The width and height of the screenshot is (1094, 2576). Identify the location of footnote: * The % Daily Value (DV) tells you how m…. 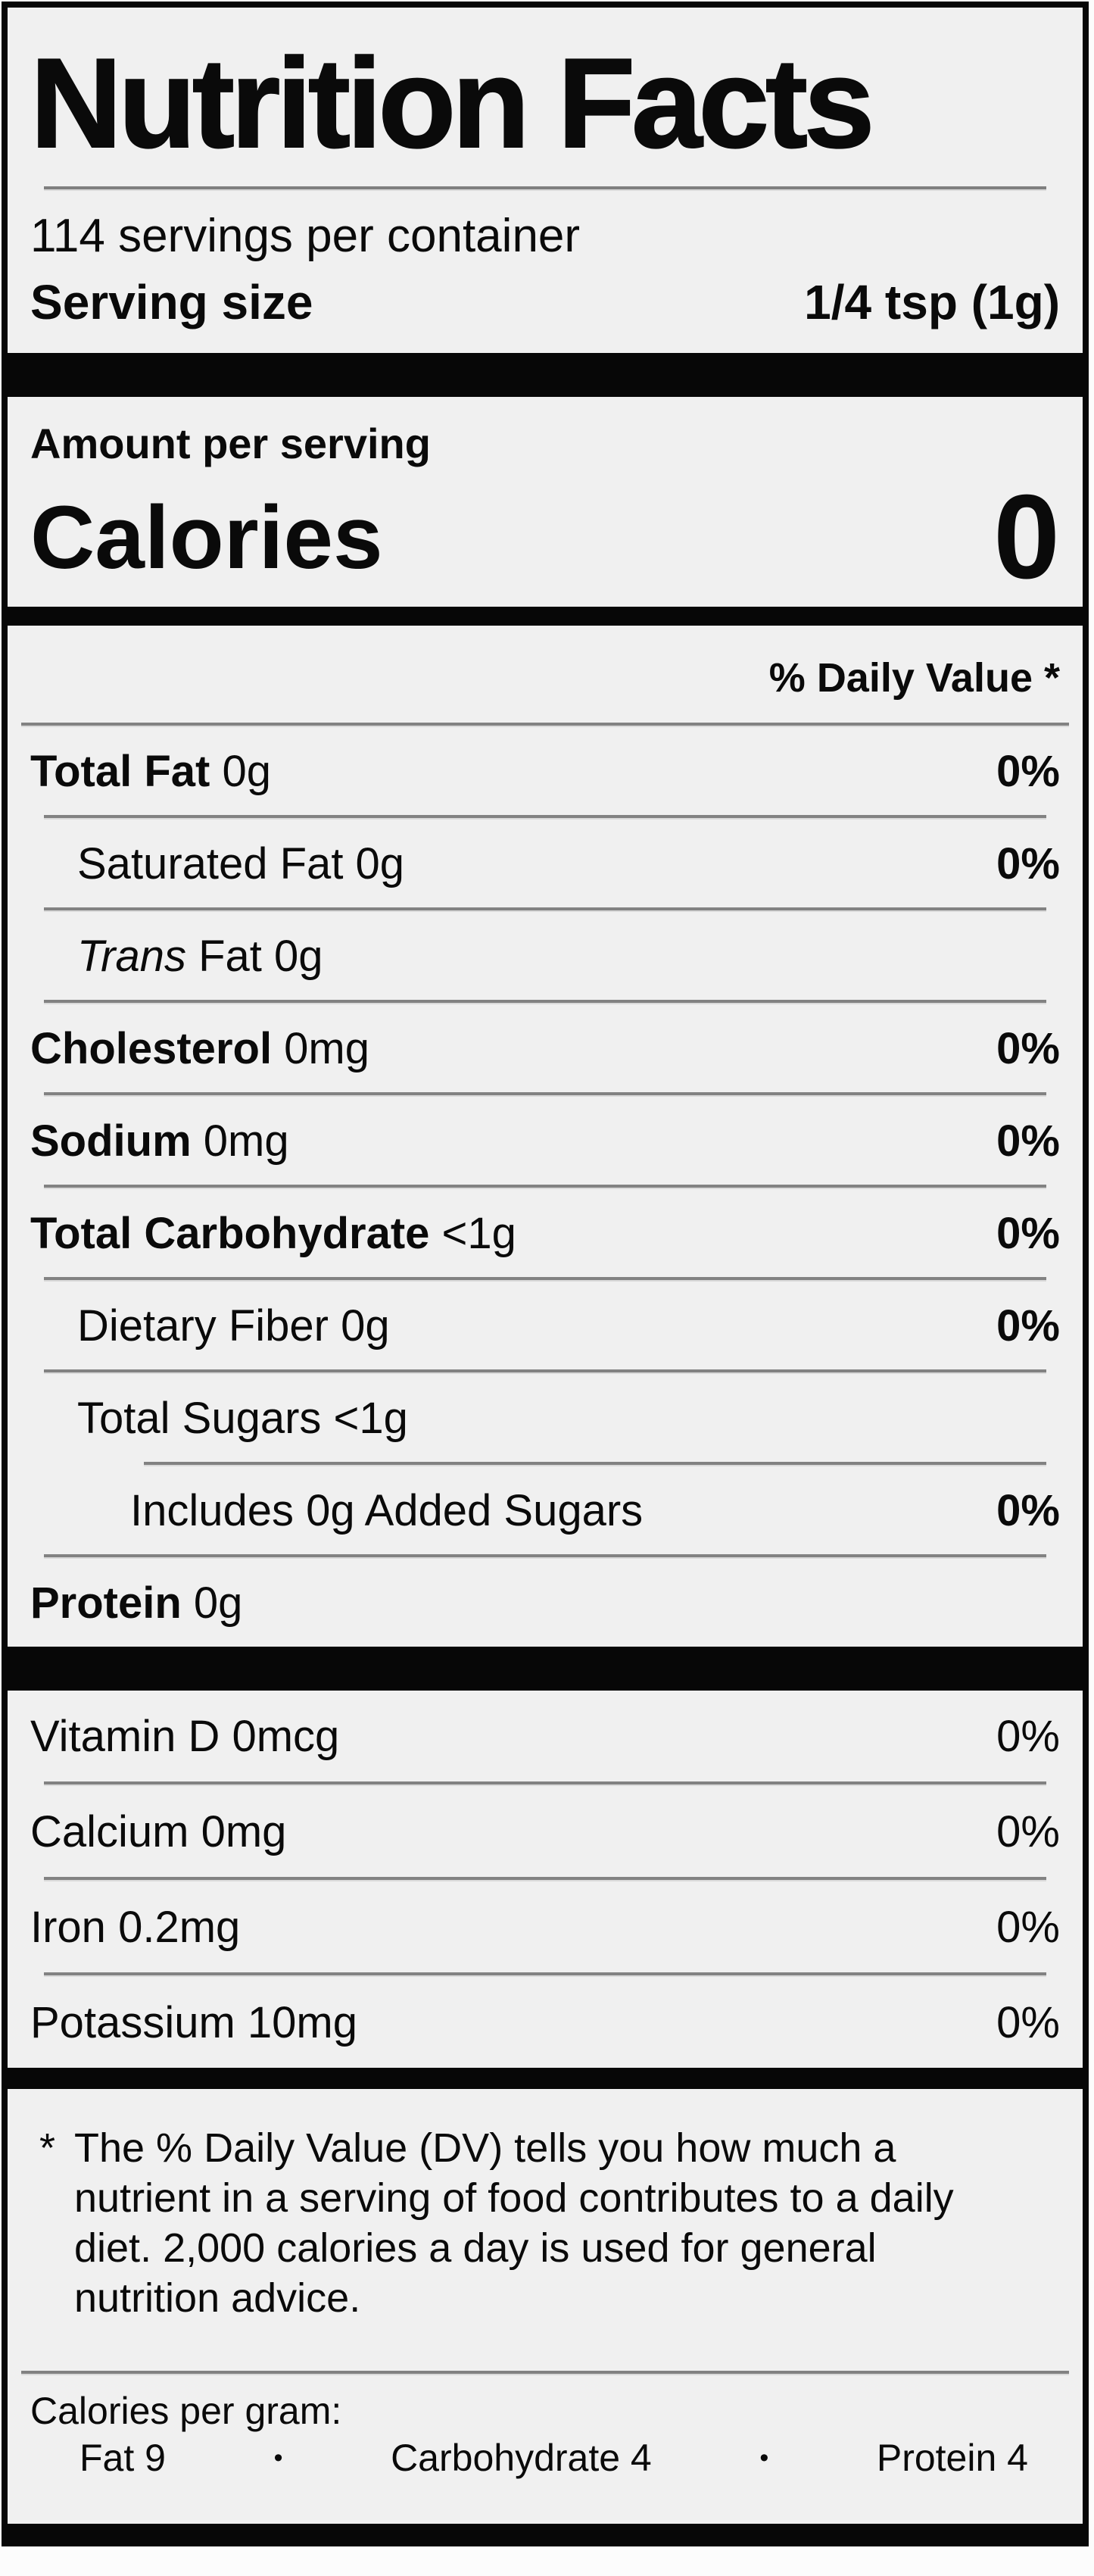
(545, 2223).